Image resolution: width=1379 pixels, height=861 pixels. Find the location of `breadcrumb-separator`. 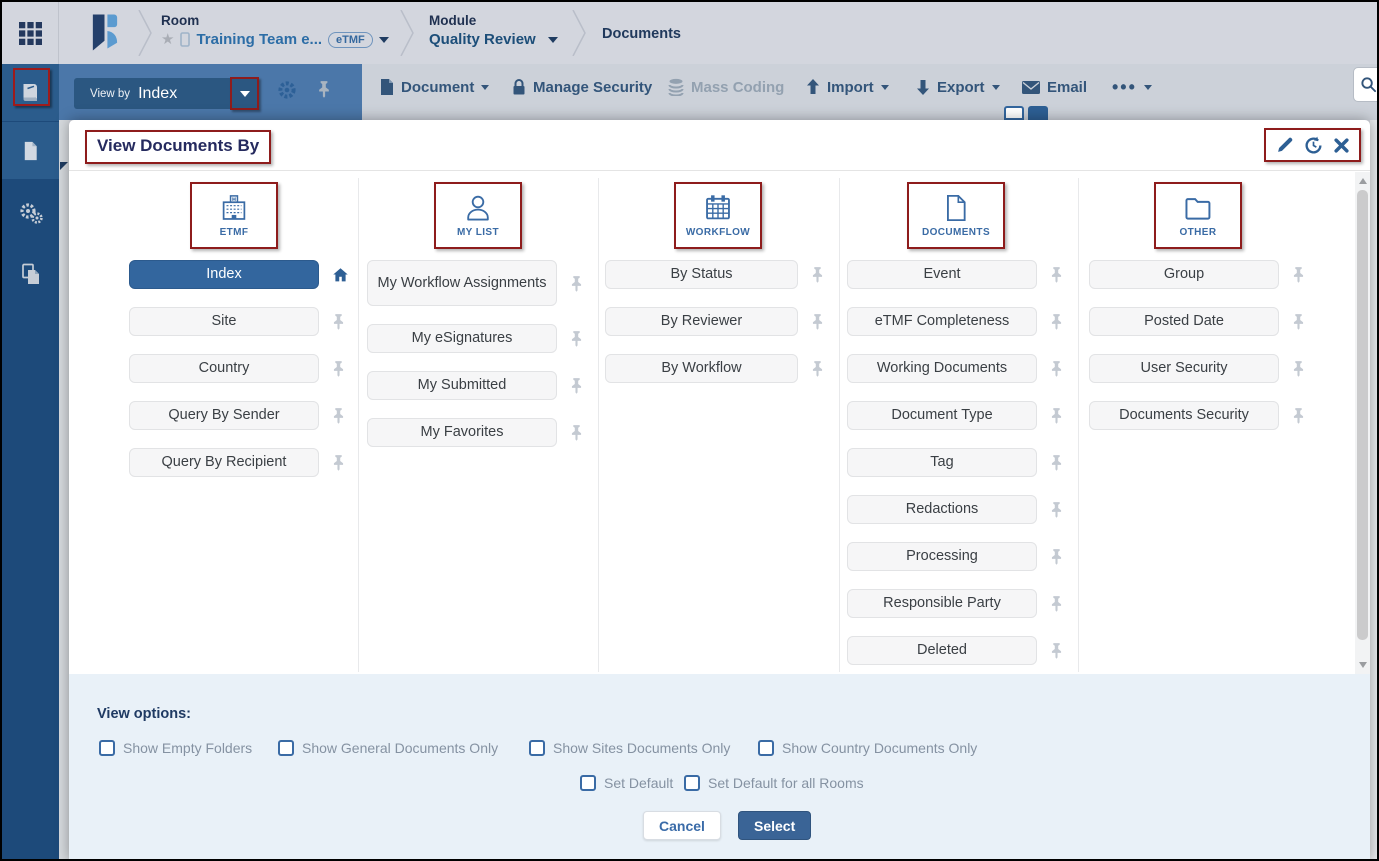

breadcrumb-separator is located at coordinates (407, 35).